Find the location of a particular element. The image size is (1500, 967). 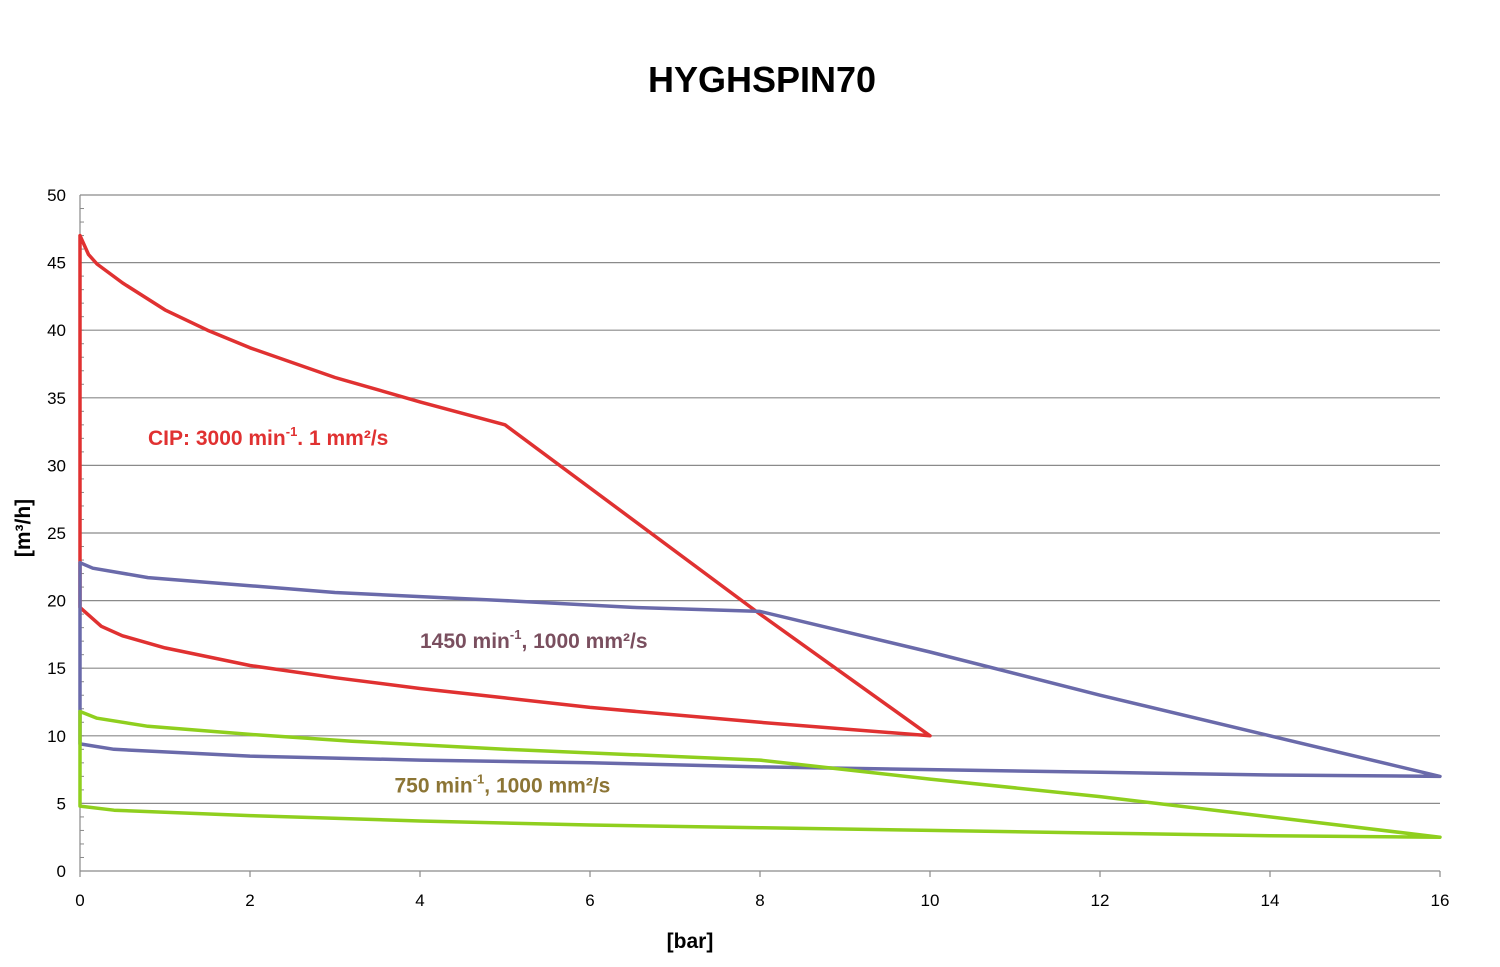

annotation-low: 750 min-1, 1000 mm²/s is located at coordinates (503, 785).